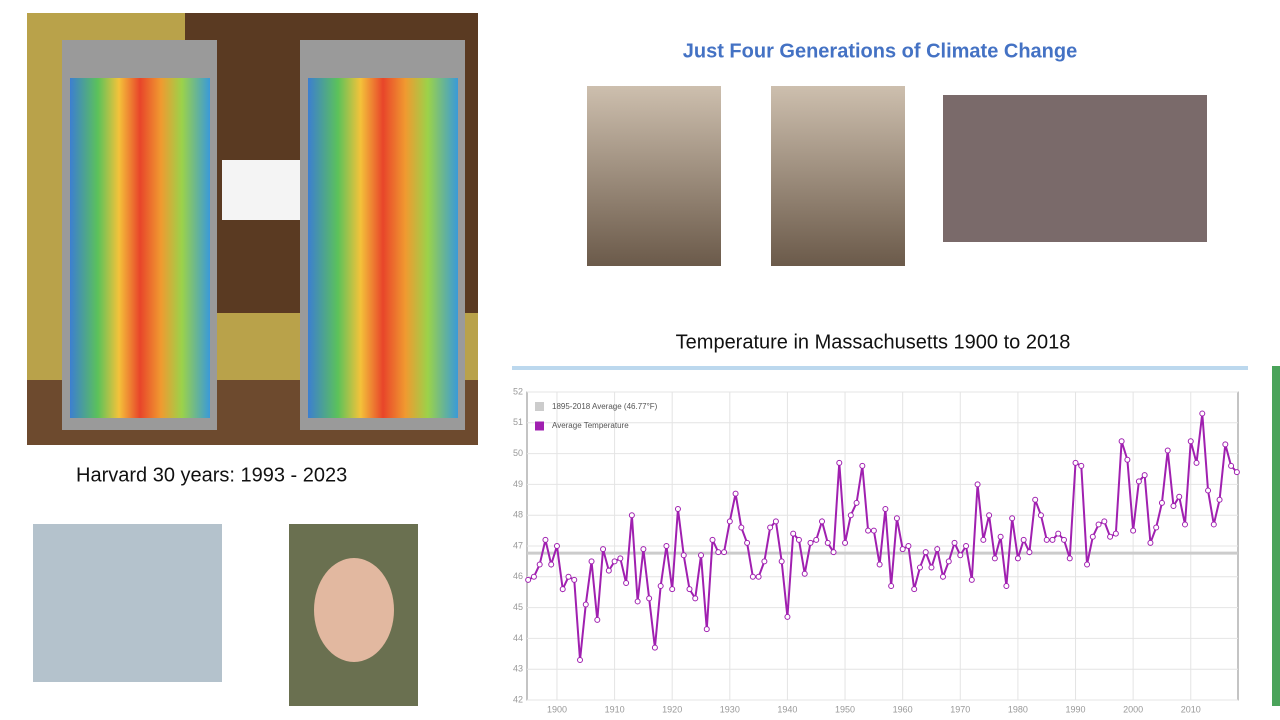  Describe the element at coordinates (518, 669) in the screenshot. I see `y-tick-label: 43` at that location.